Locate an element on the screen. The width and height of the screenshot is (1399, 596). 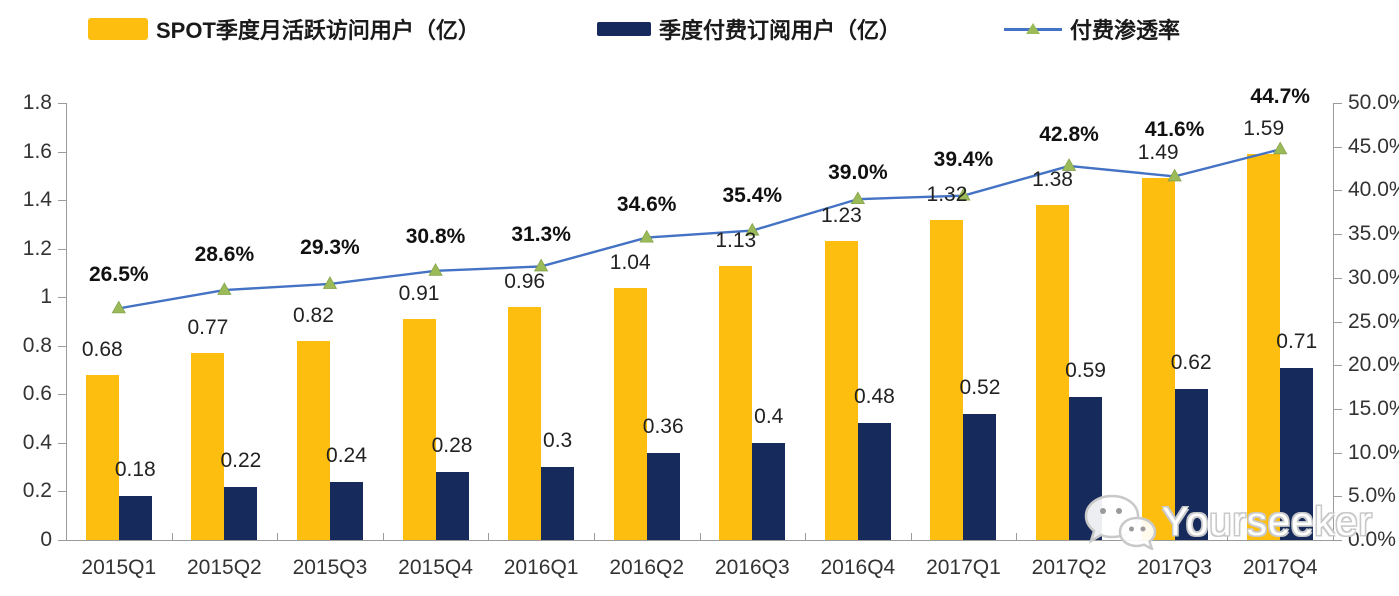
y-tick-label: 0 is located at coordinates (46, 539).